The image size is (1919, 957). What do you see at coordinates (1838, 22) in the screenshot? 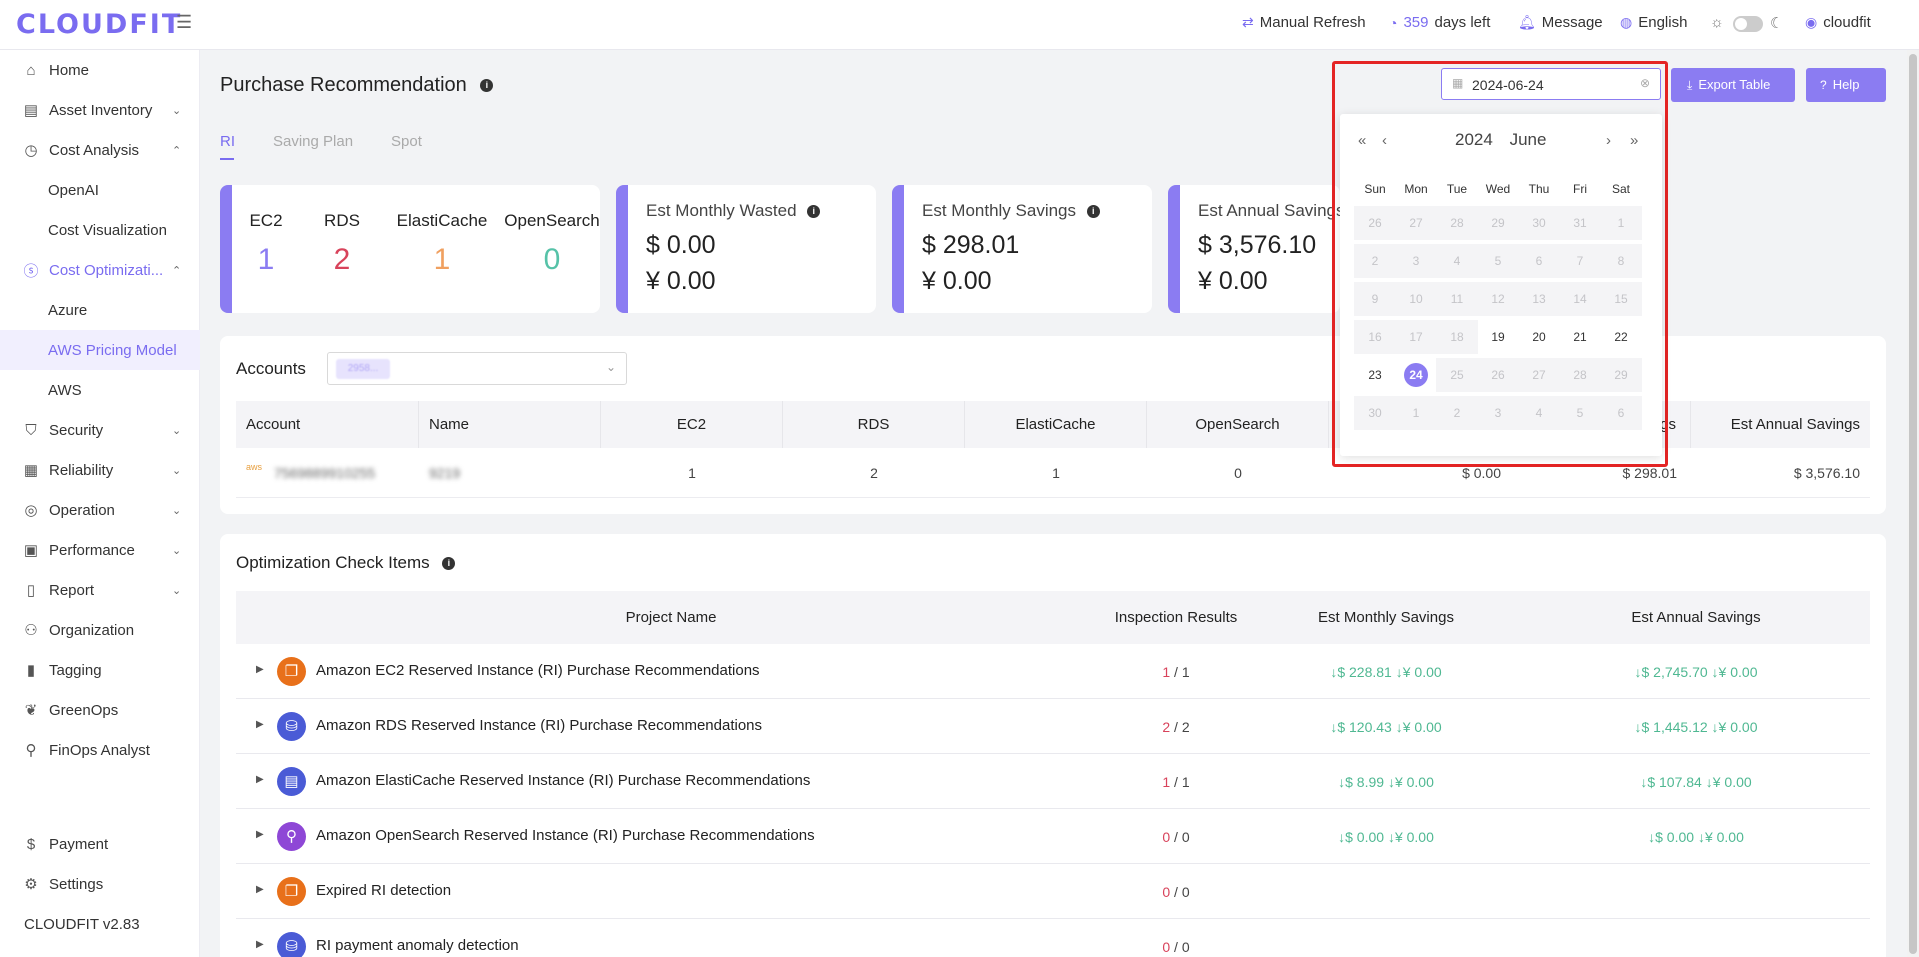
I see `user-menu: ◉ cloudfit` at bounding box center [1838, 22].